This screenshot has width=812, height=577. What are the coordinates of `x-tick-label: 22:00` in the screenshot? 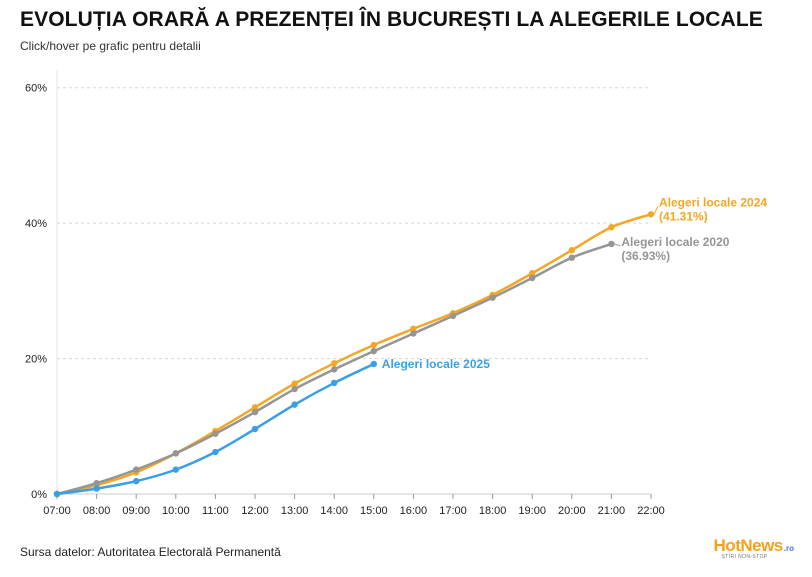 It's located at (651, 511).